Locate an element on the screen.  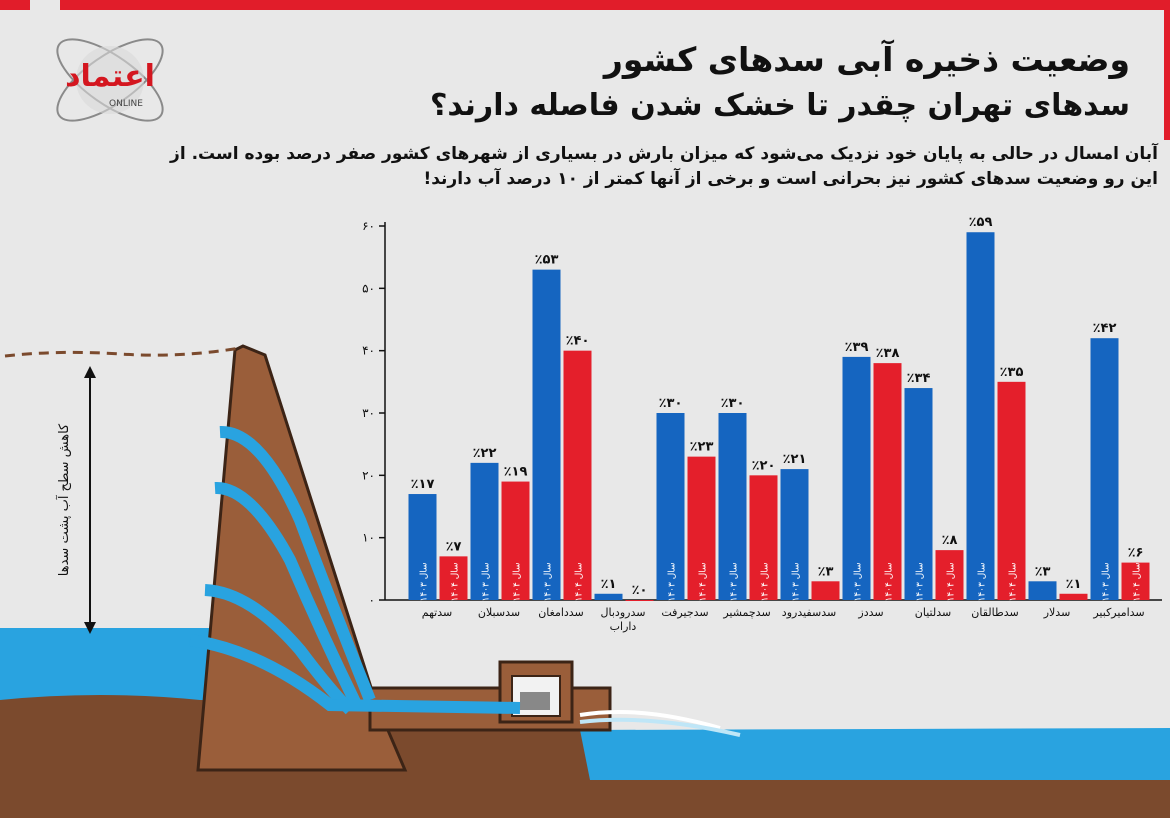
page-title: وضعیت ذخیره آبی سدهای کشور is located at coordinates (866, 59).